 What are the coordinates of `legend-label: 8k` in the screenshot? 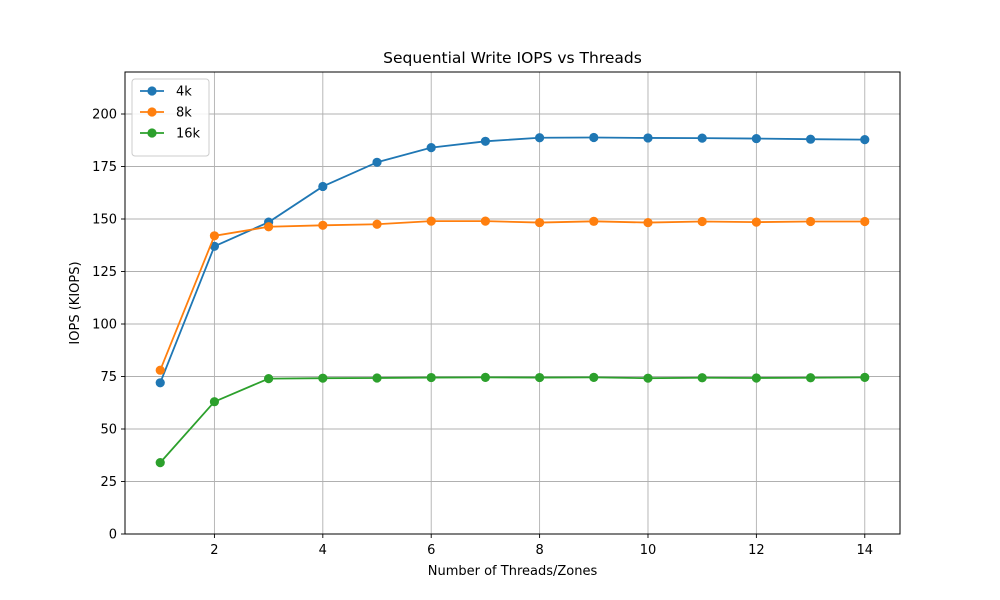 It's located at (184, 113).